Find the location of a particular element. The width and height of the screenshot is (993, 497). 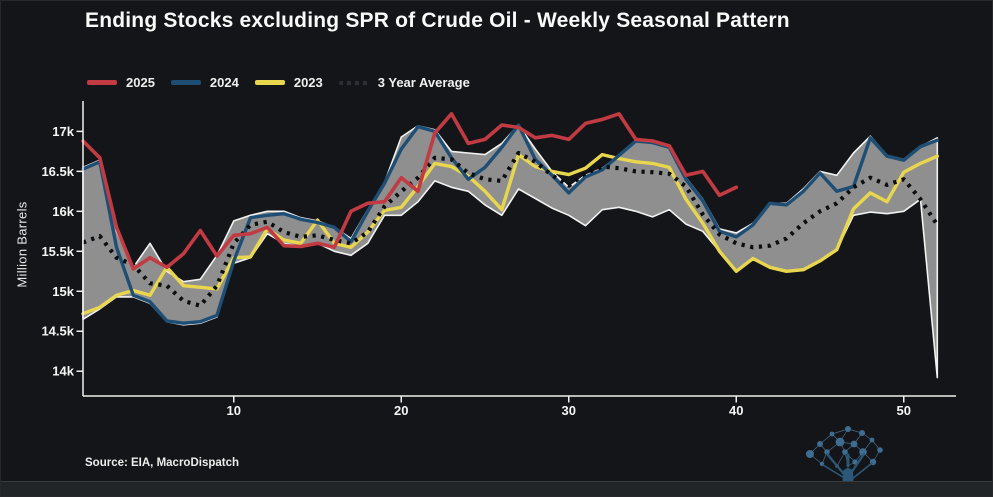

svg-text: 30 is located at coordinates (569, 410).